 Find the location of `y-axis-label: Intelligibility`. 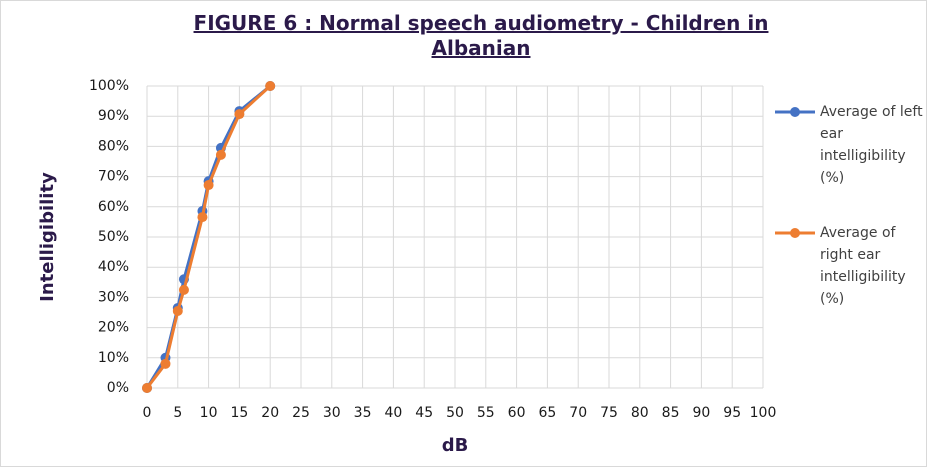

y-axis-label: Intelligibility is located at coordinates (47, 237).